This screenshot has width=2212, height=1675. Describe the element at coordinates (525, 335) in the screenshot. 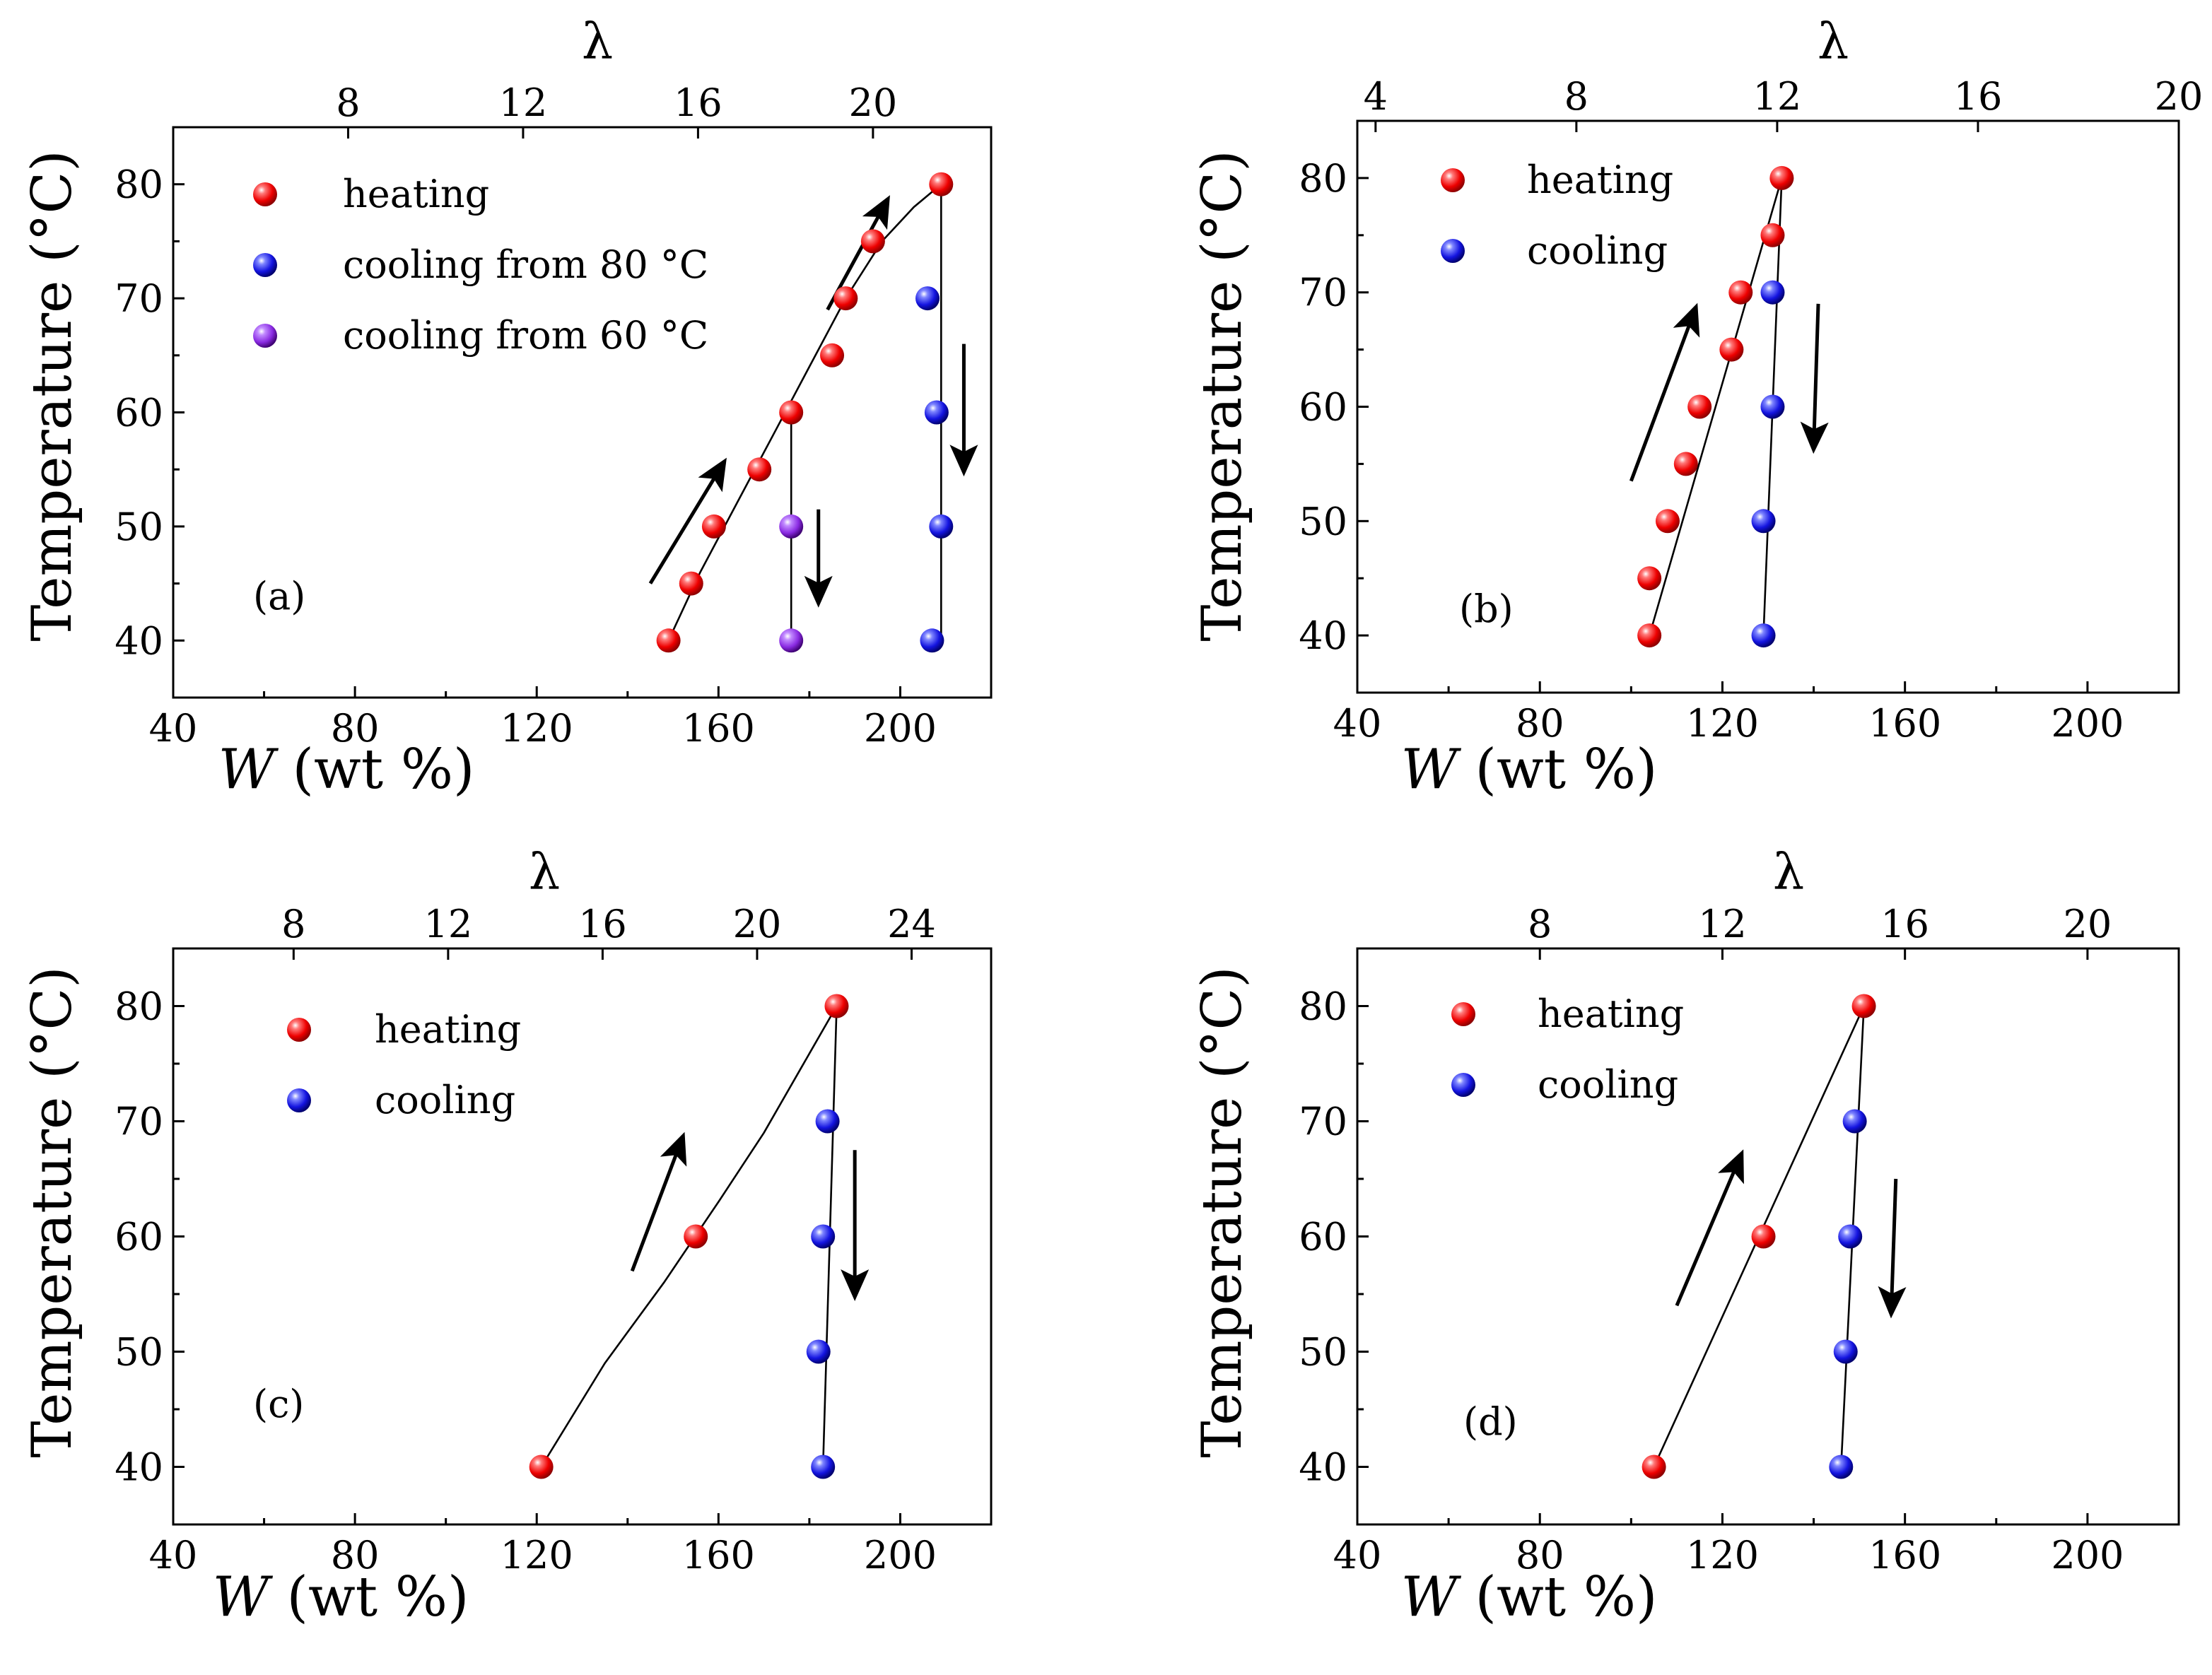

I see `legend-label: cooling from 60 °C` at that location.